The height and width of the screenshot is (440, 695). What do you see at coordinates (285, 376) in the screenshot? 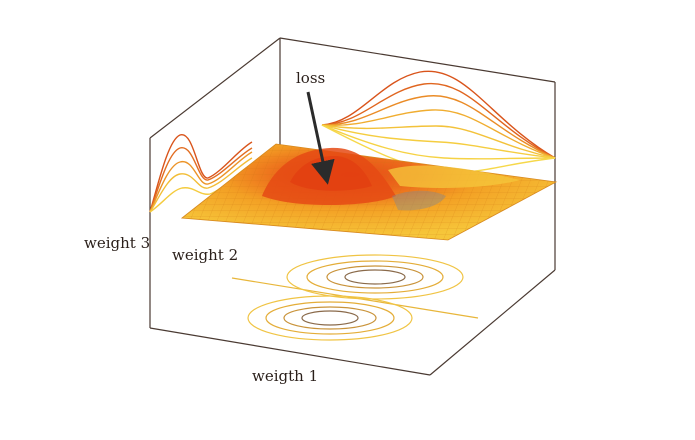
I see `weight-1-axis-label: weigth 1` at bounding box center [285, 376].